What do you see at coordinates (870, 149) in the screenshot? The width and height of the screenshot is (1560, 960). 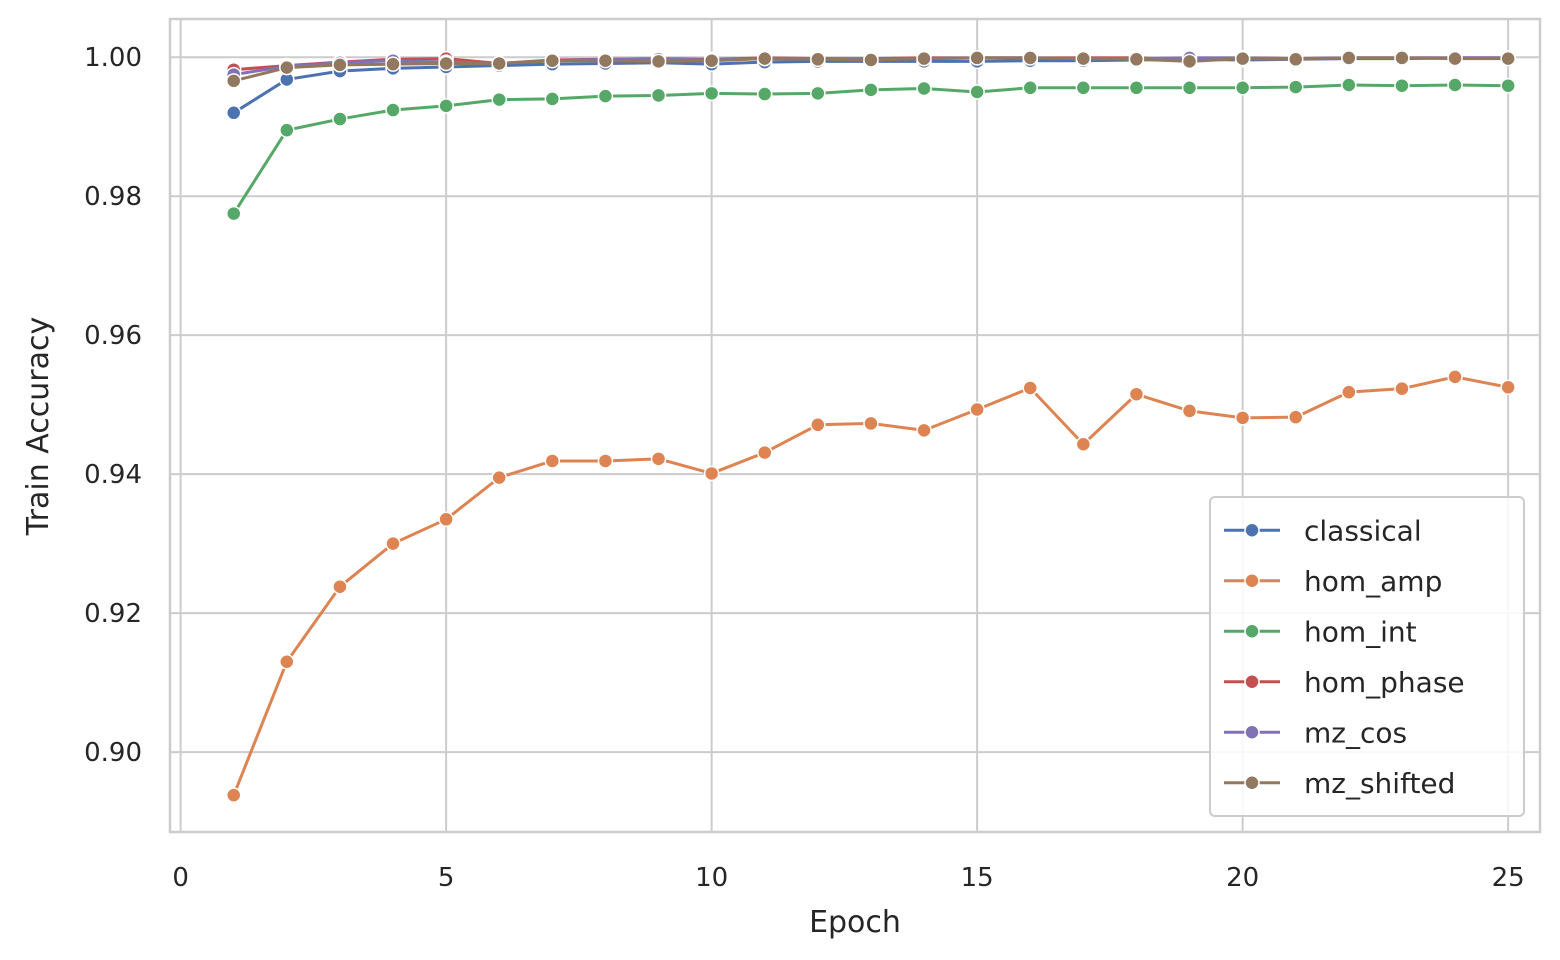 I see `series-hom-int` at bounding box center [870, 149].